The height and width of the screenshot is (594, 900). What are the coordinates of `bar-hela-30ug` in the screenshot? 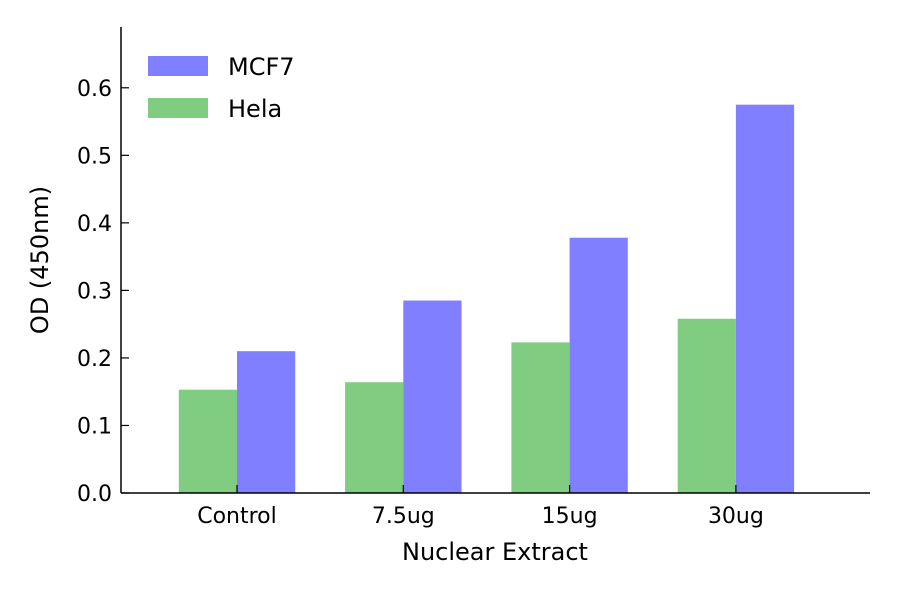 It's located at (706, 405).